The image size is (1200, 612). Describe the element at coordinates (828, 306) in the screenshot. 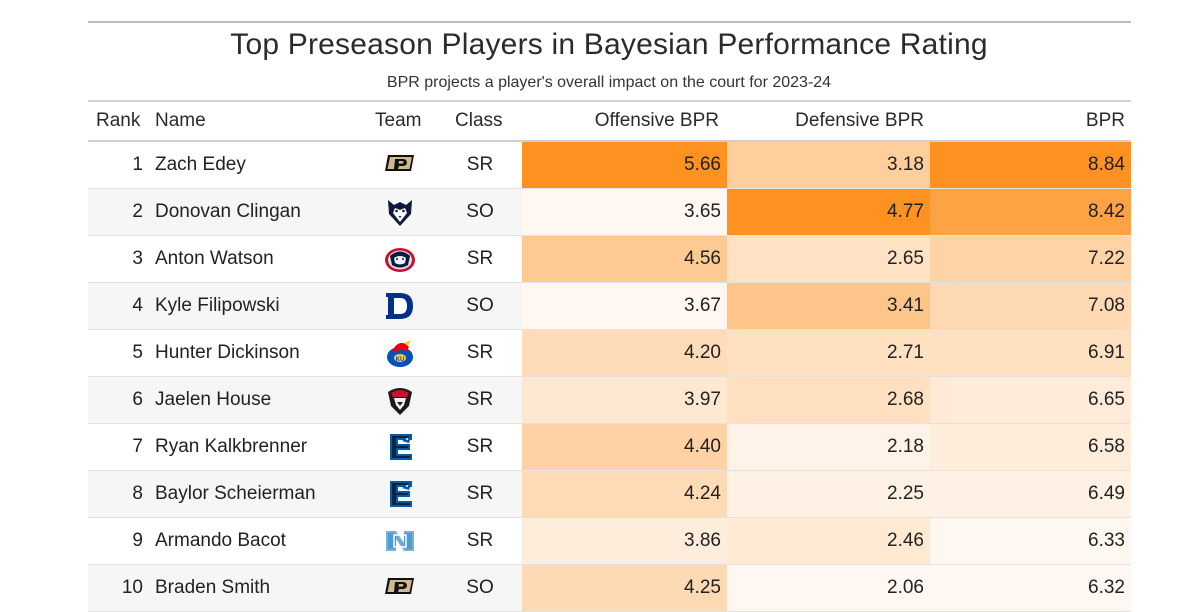

I see `defensive-bpr-cell: 3.41` at that location.